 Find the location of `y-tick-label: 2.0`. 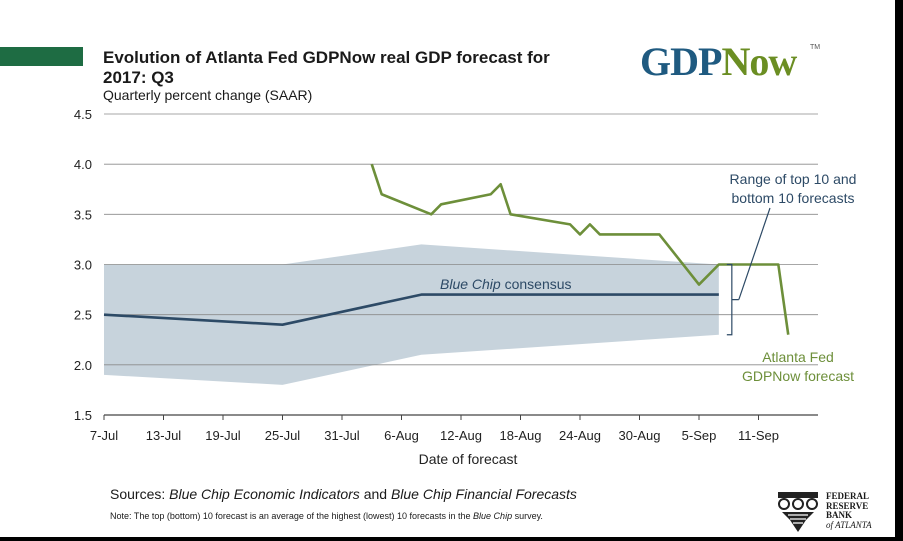

y-tick-label: 2.0 is located at coordinates (83, 365).